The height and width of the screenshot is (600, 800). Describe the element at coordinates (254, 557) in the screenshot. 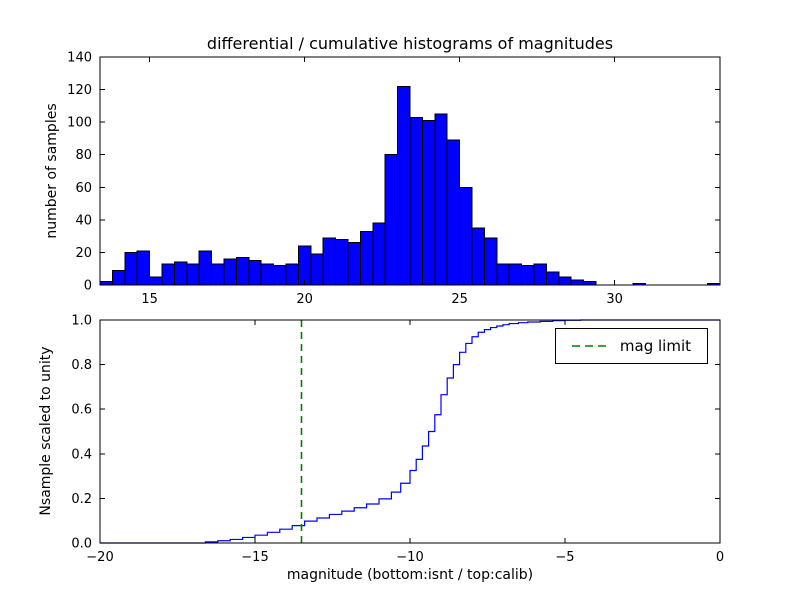

I see `x-tick-label: −15` at that location.